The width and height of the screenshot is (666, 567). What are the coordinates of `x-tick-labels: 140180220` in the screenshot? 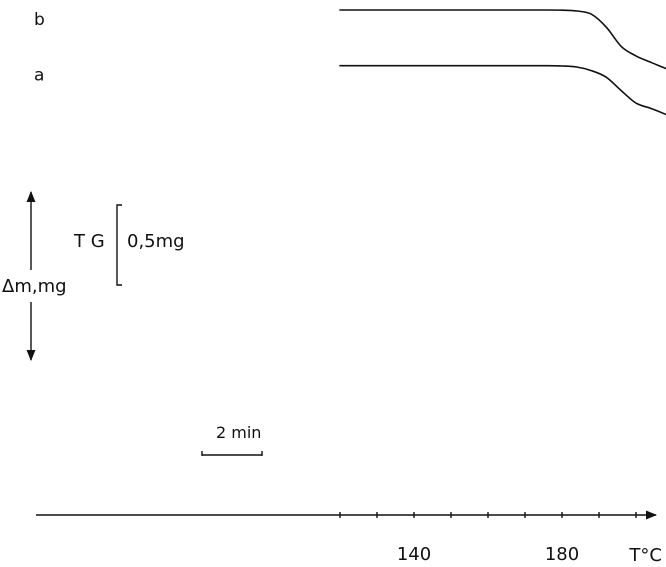 It's located at (488, 554).